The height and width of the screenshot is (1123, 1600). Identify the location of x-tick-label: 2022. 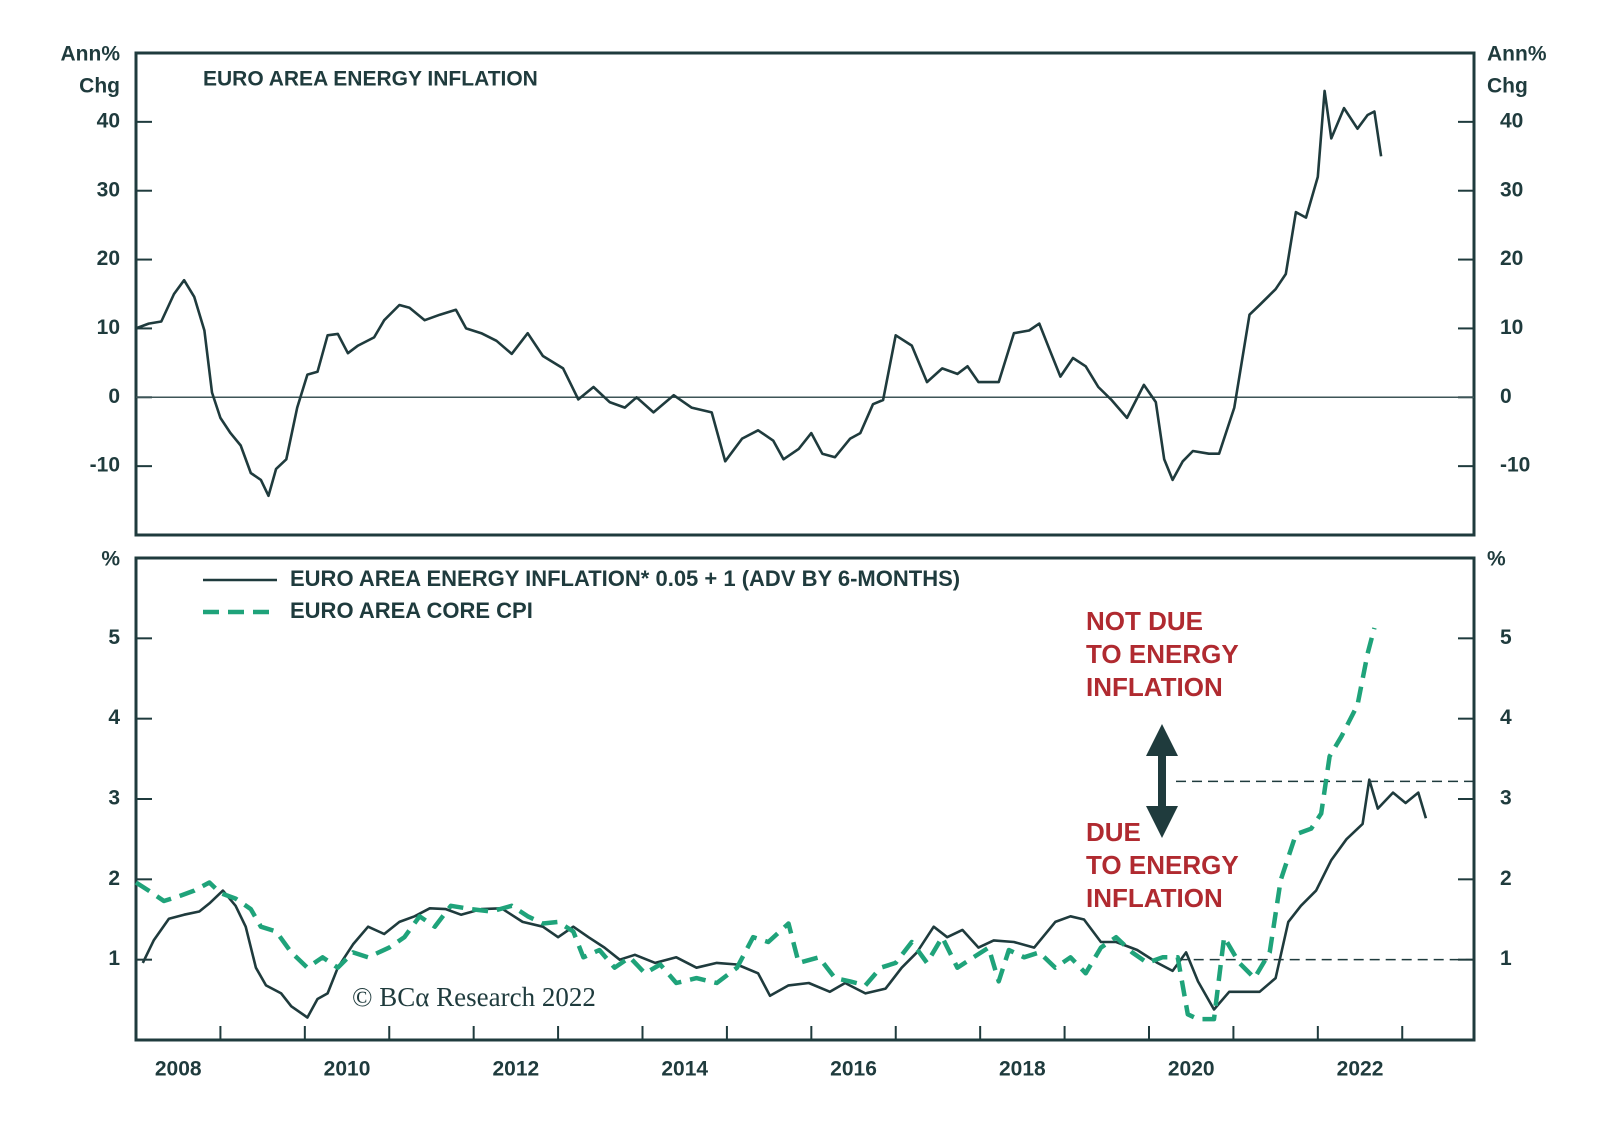
(1360, 1069).